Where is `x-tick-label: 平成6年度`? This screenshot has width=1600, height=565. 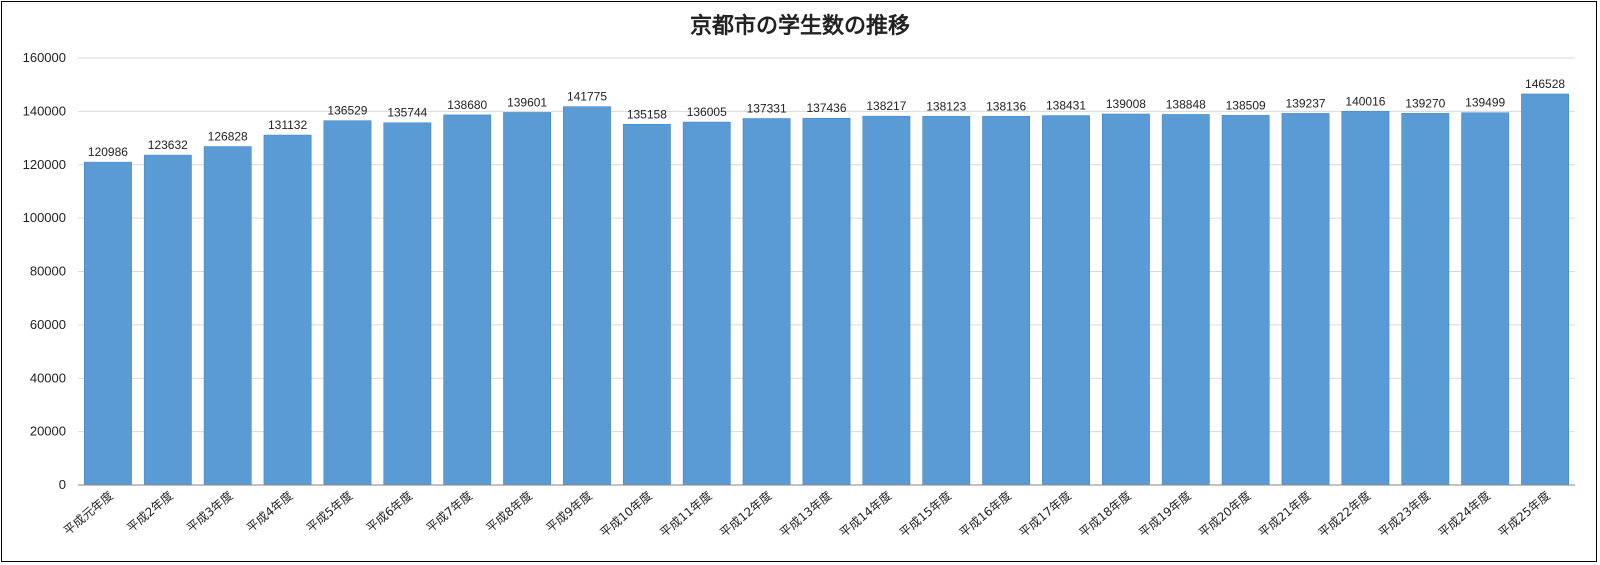
x-tick-label: 平成6年度 is located at coordinates (389, 511).